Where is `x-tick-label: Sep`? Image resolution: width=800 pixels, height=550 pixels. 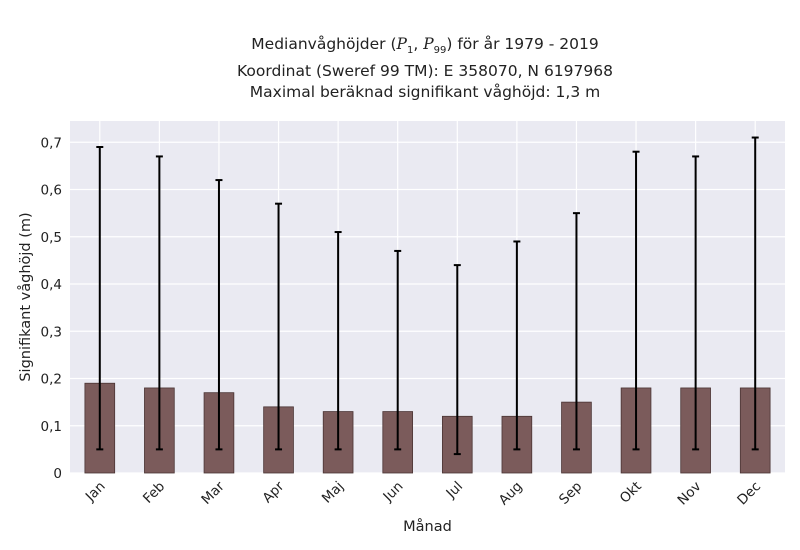 x-tick-label: Sep is located at coordinates (570, 493).